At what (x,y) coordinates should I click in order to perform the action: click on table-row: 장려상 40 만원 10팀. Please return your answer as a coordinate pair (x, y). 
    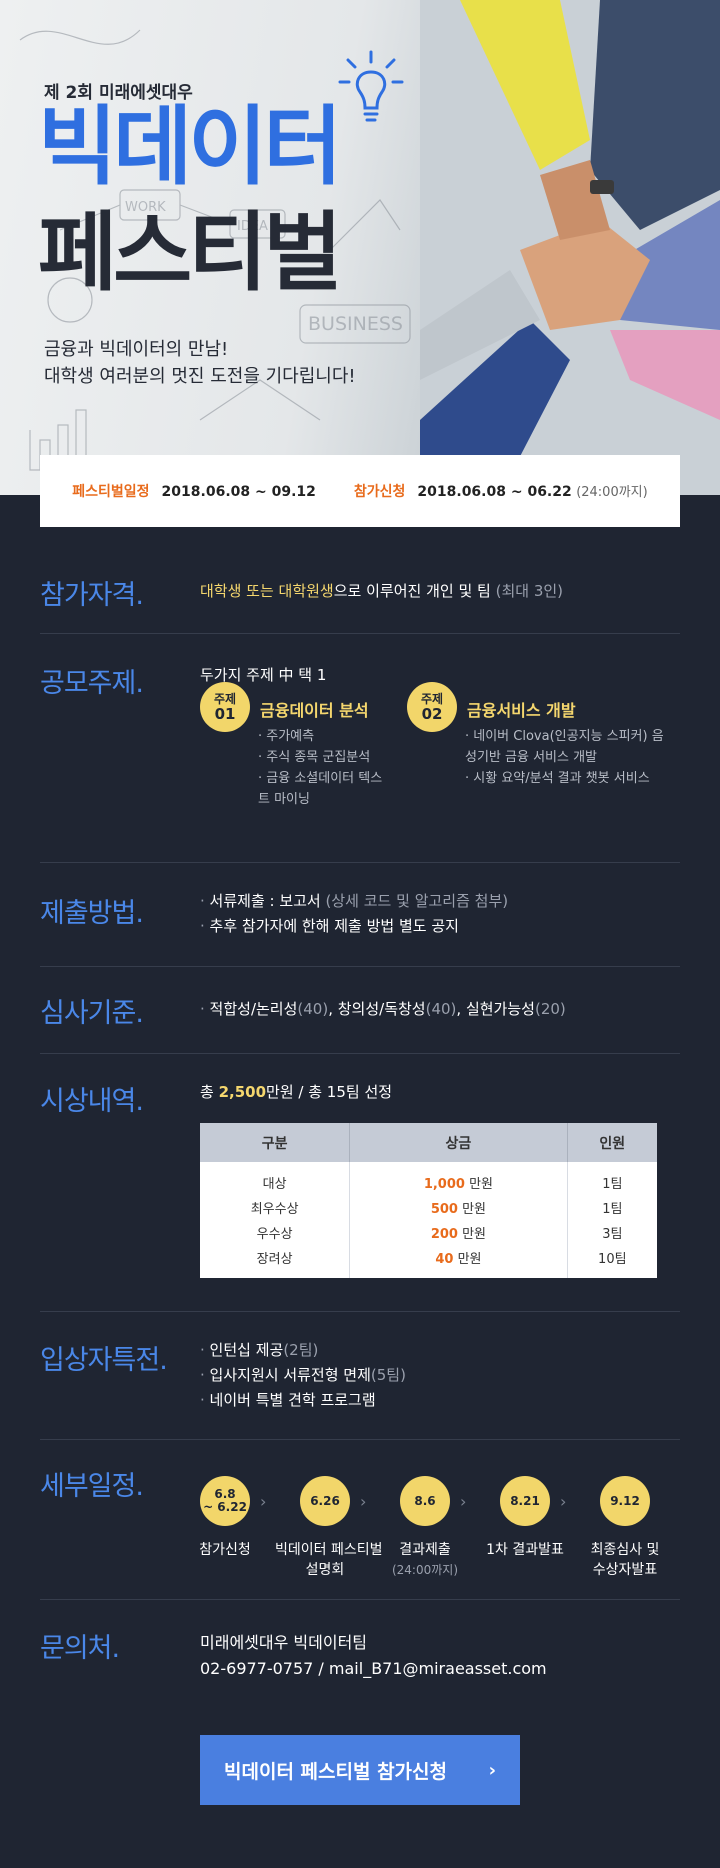
    Looking at the image, I should click on (428, 1261).